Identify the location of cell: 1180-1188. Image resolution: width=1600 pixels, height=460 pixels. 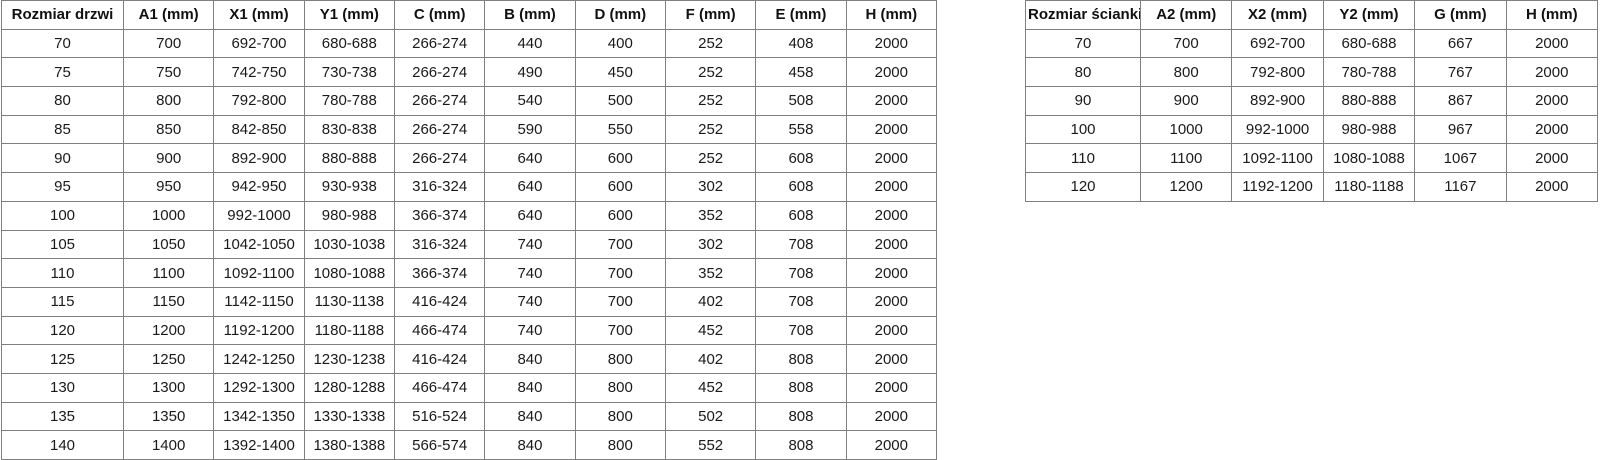
(1369, 187).